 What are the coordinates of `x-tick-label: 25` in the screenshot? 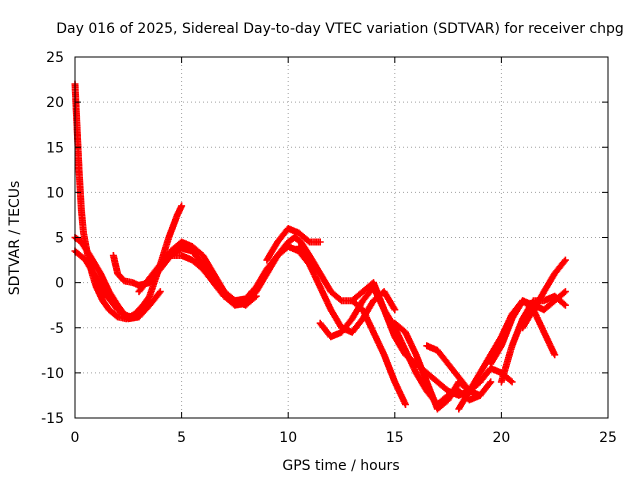 It's located at (608, 438).